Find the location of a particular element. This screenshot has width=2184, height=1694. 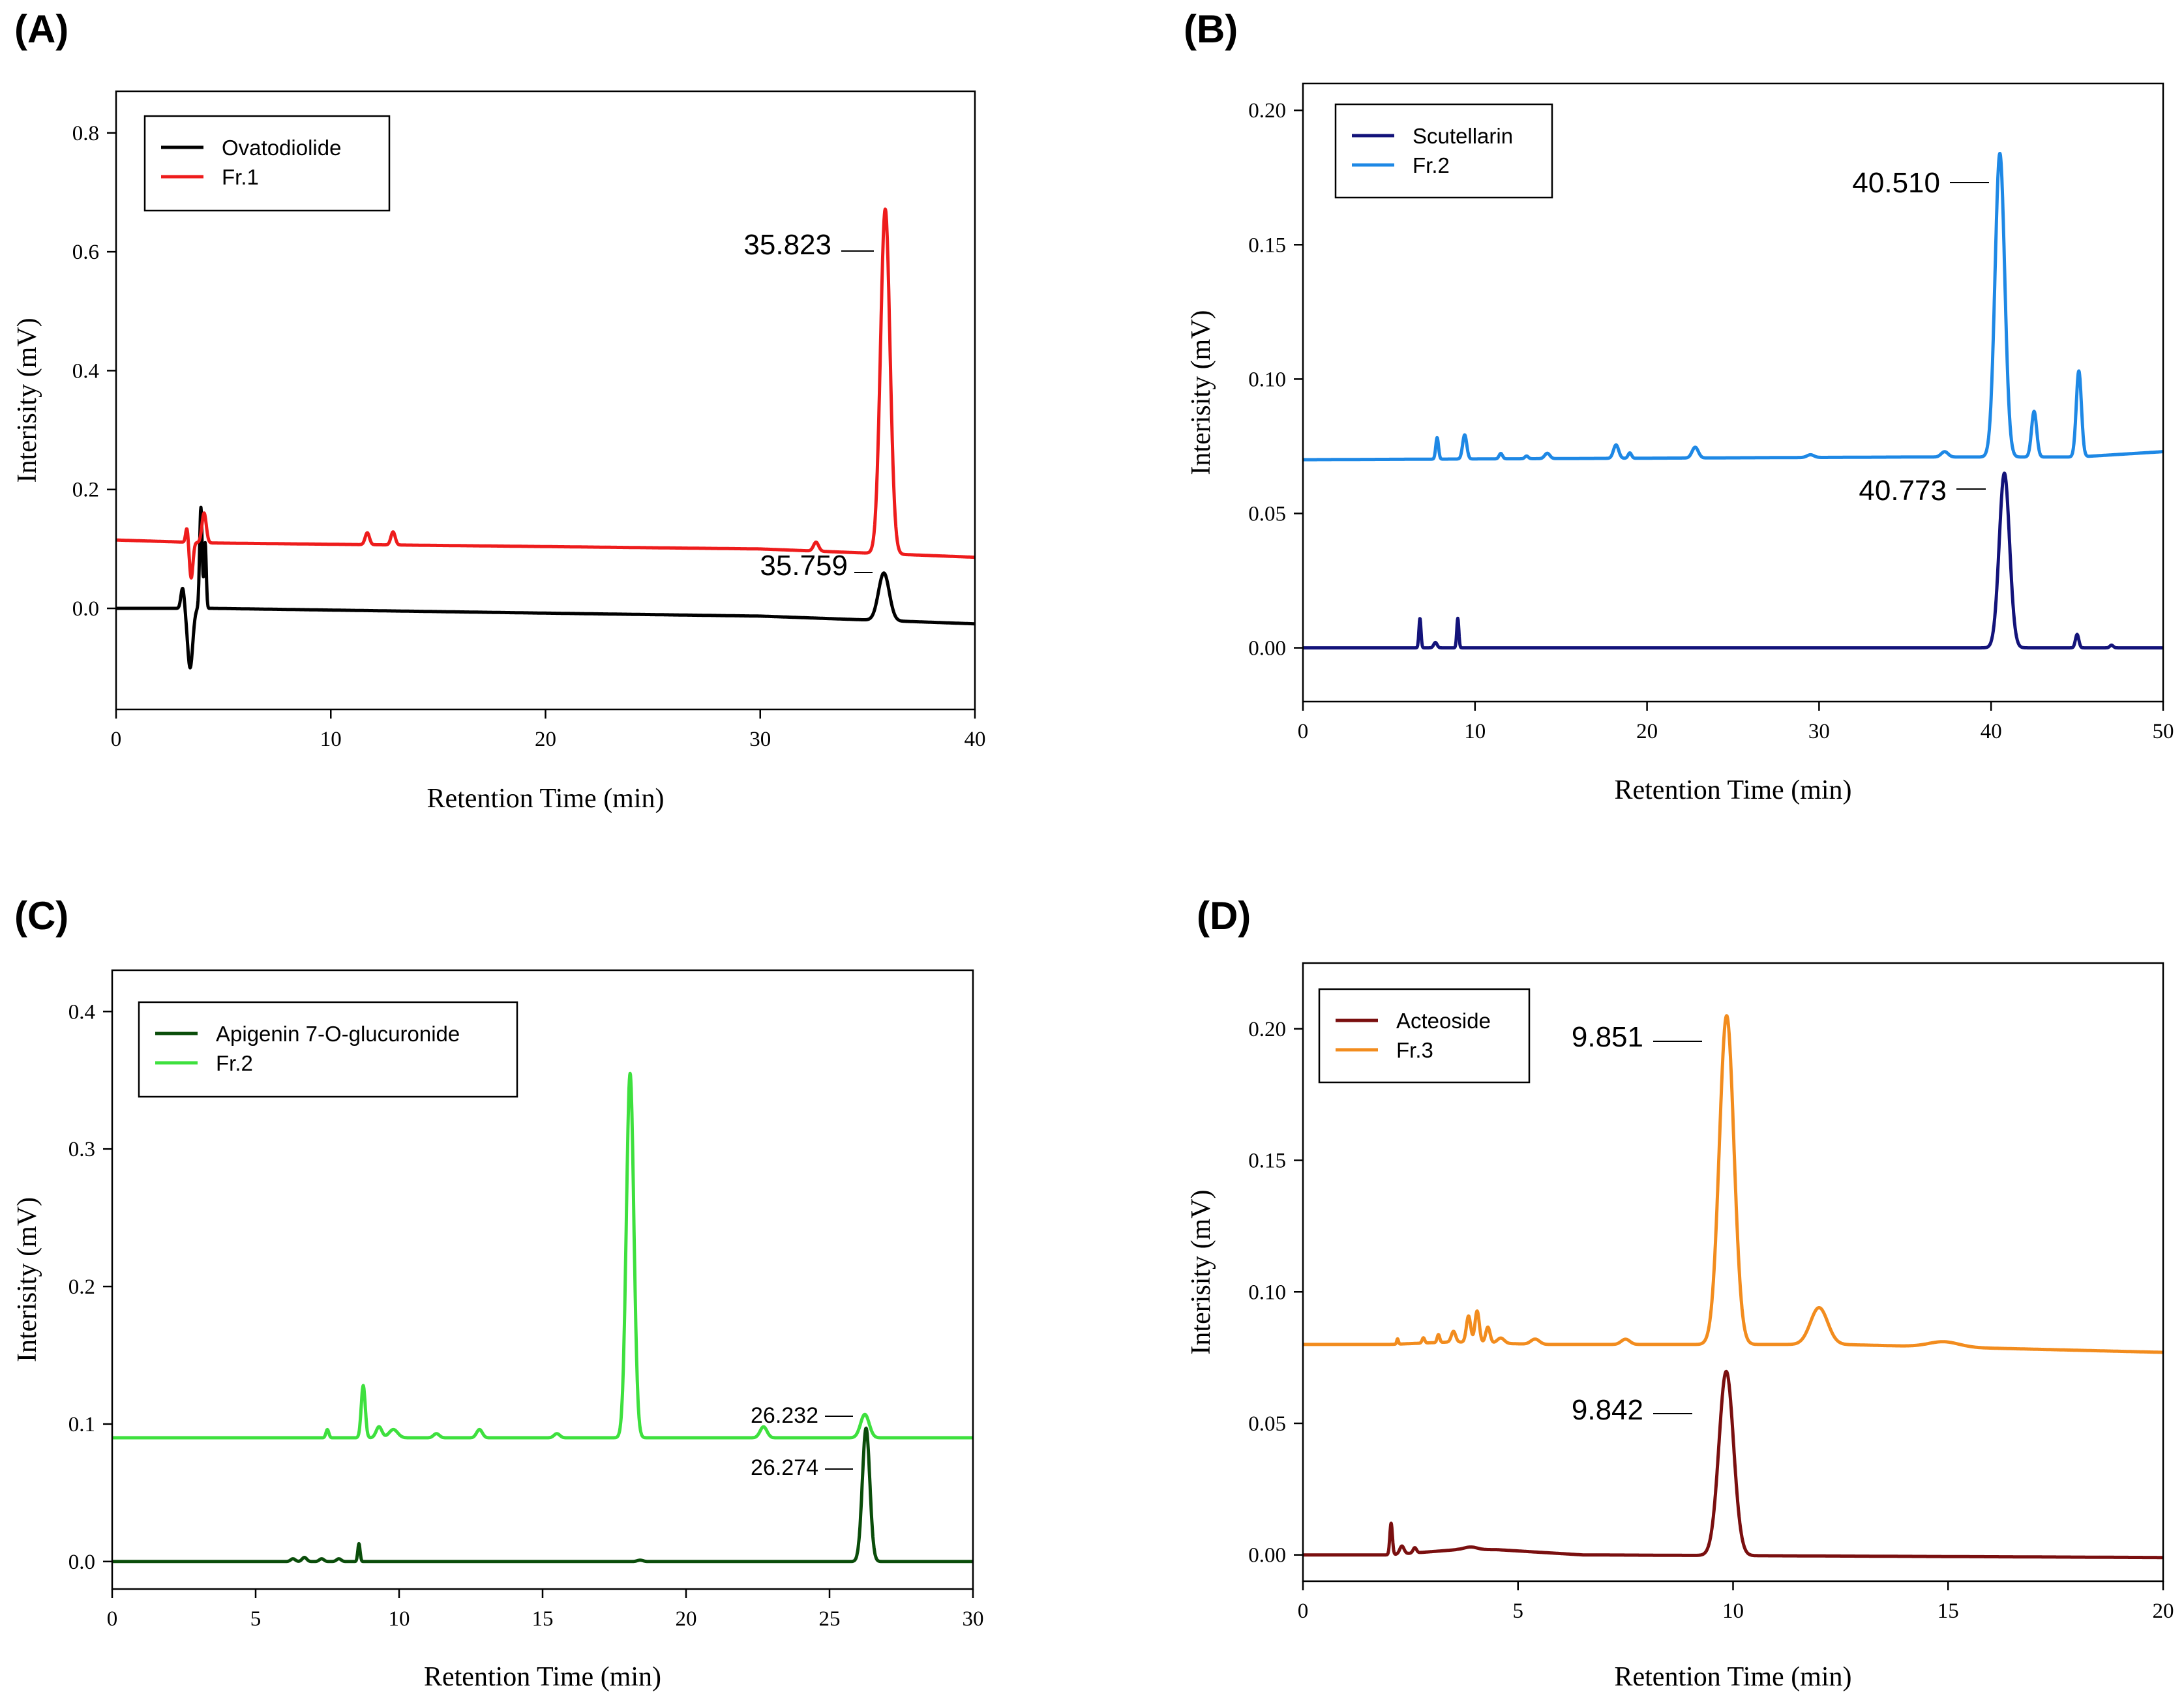

panel-letter: (D) is located at coordinates (1224, 916).